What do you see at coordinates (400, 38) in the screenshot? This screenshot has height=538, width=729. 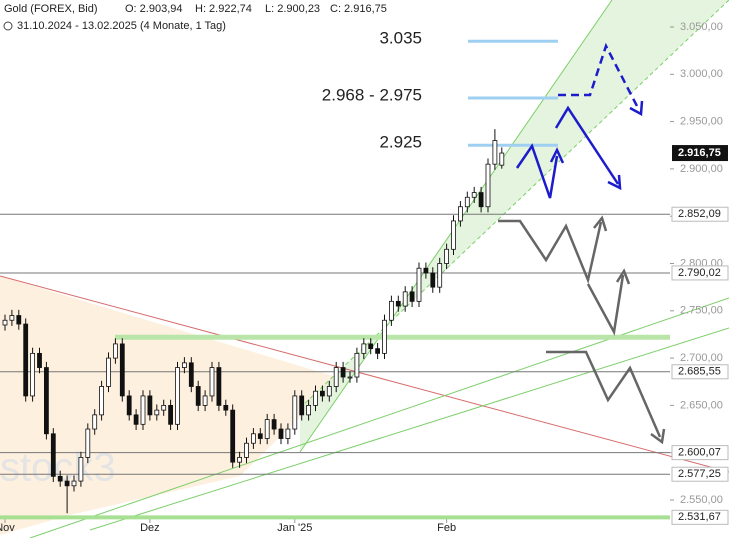 I see `target-label: 3.035` at bounding box center [400, 38].